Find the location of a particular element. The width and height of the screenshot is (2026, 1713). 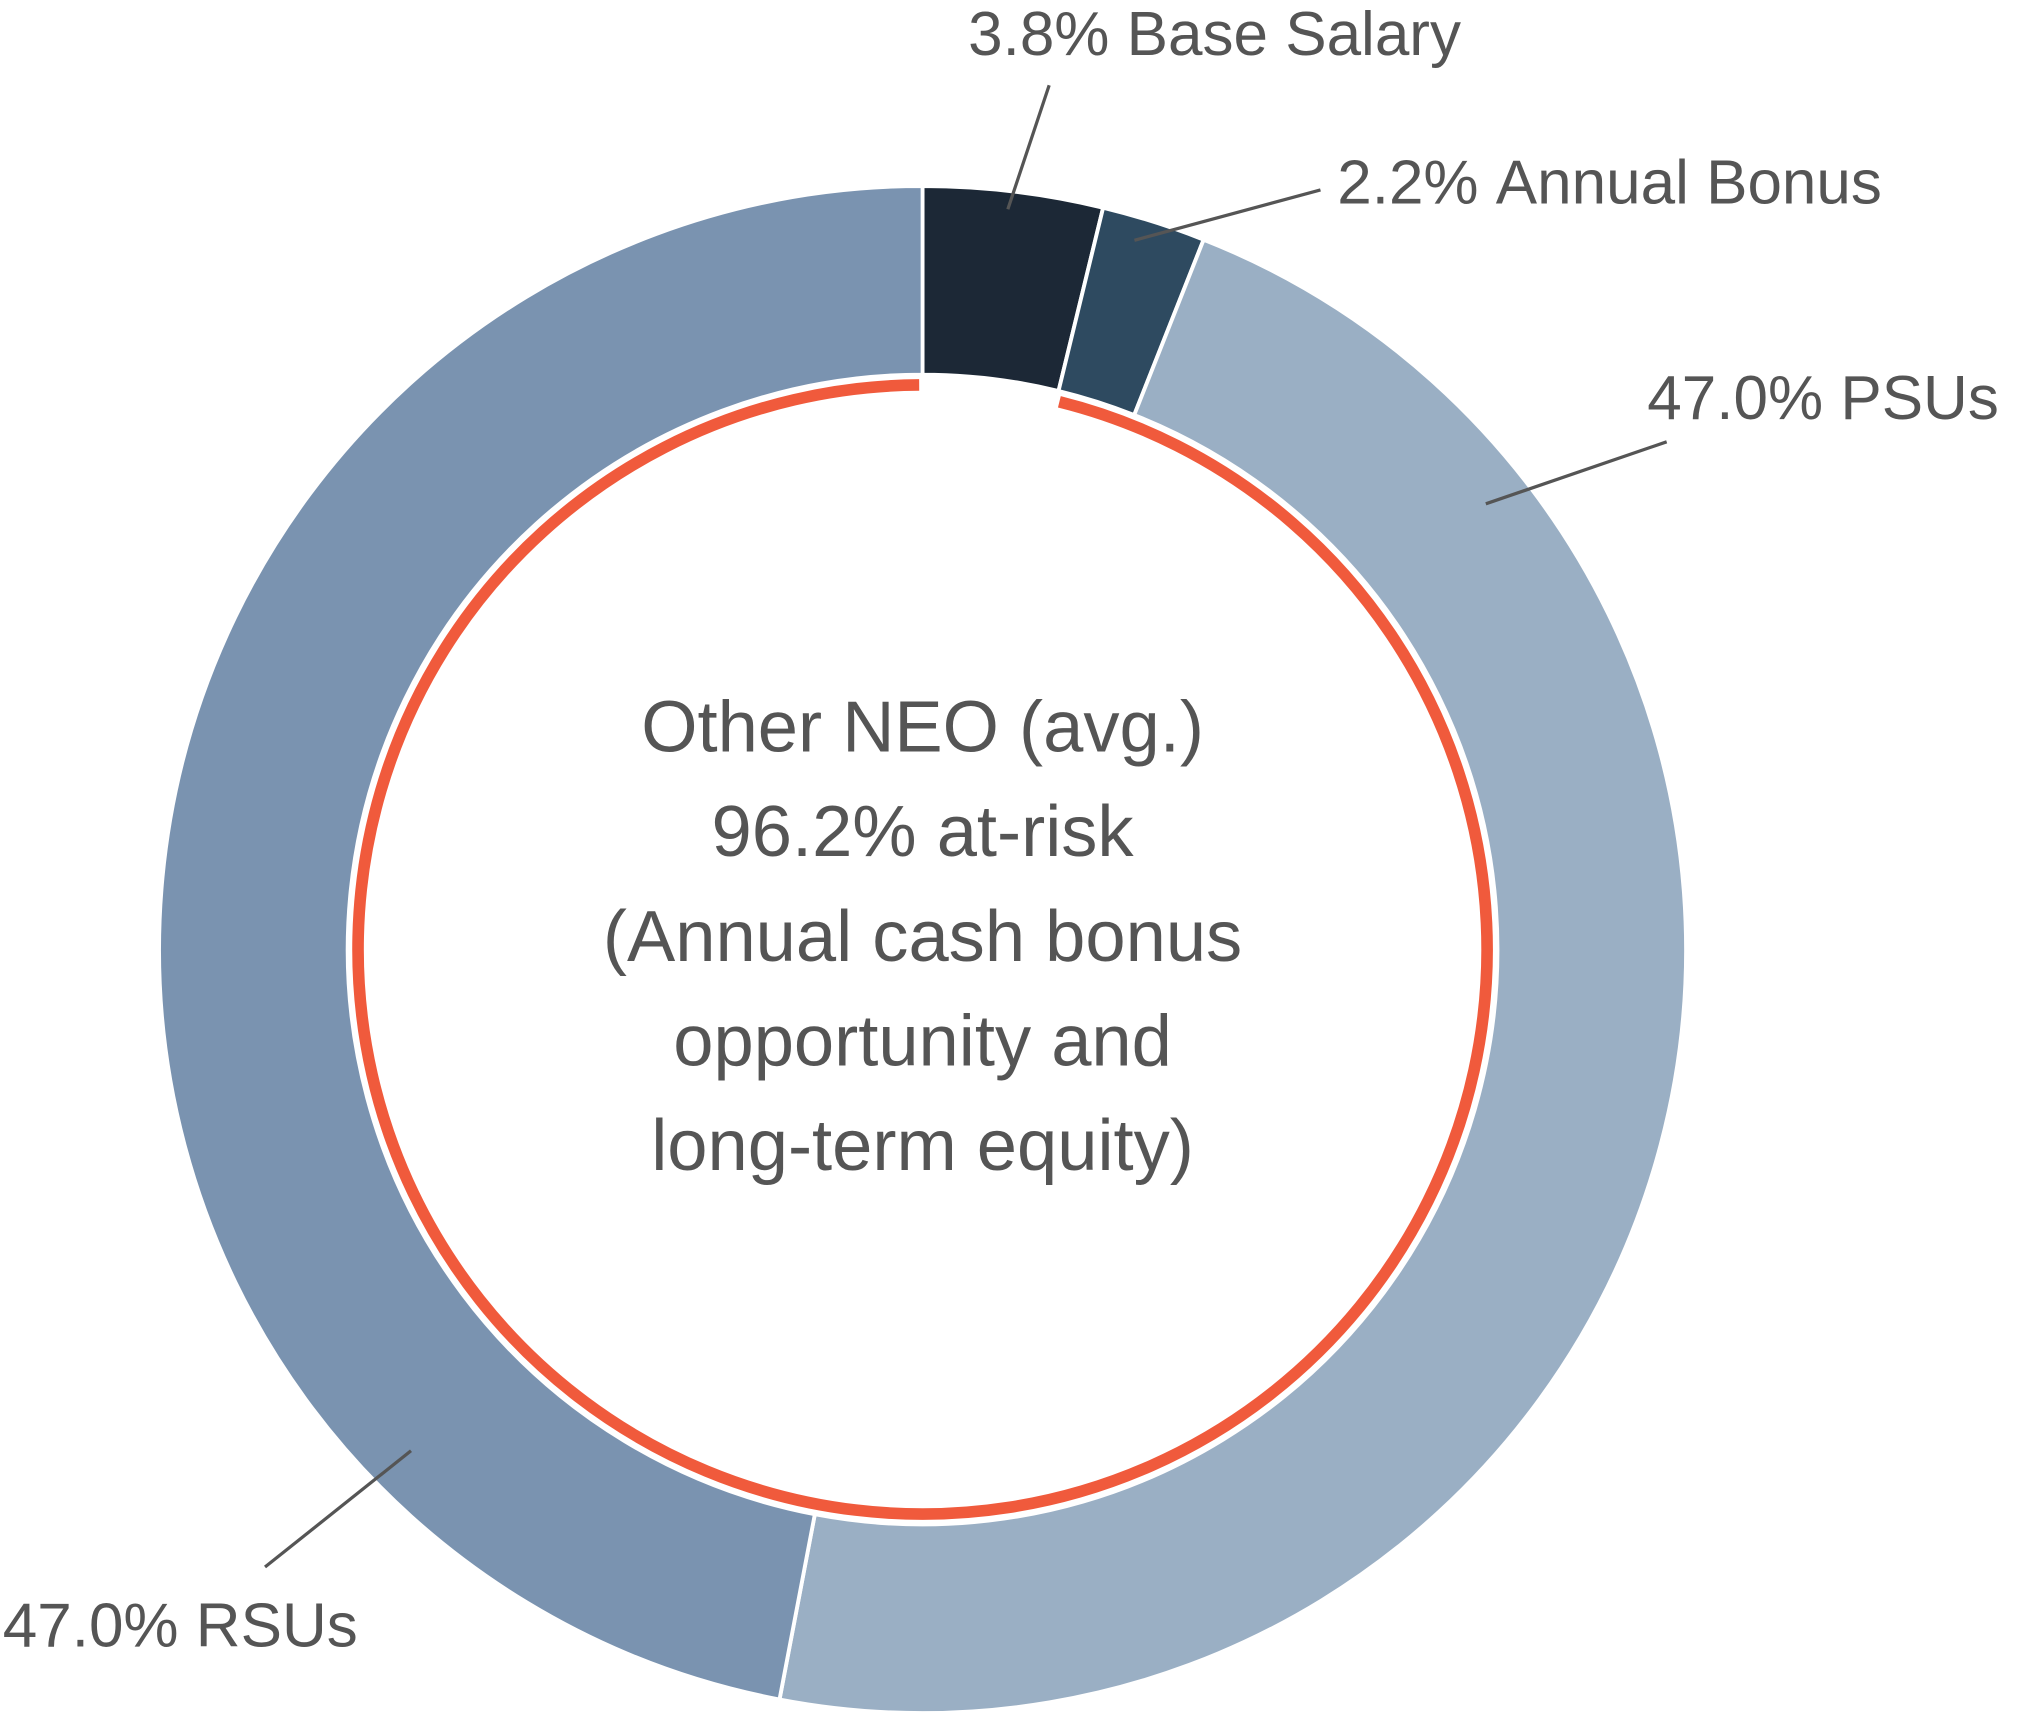

data-label: 2.2% Annual Bonus is located at coordinates (1609, 183).